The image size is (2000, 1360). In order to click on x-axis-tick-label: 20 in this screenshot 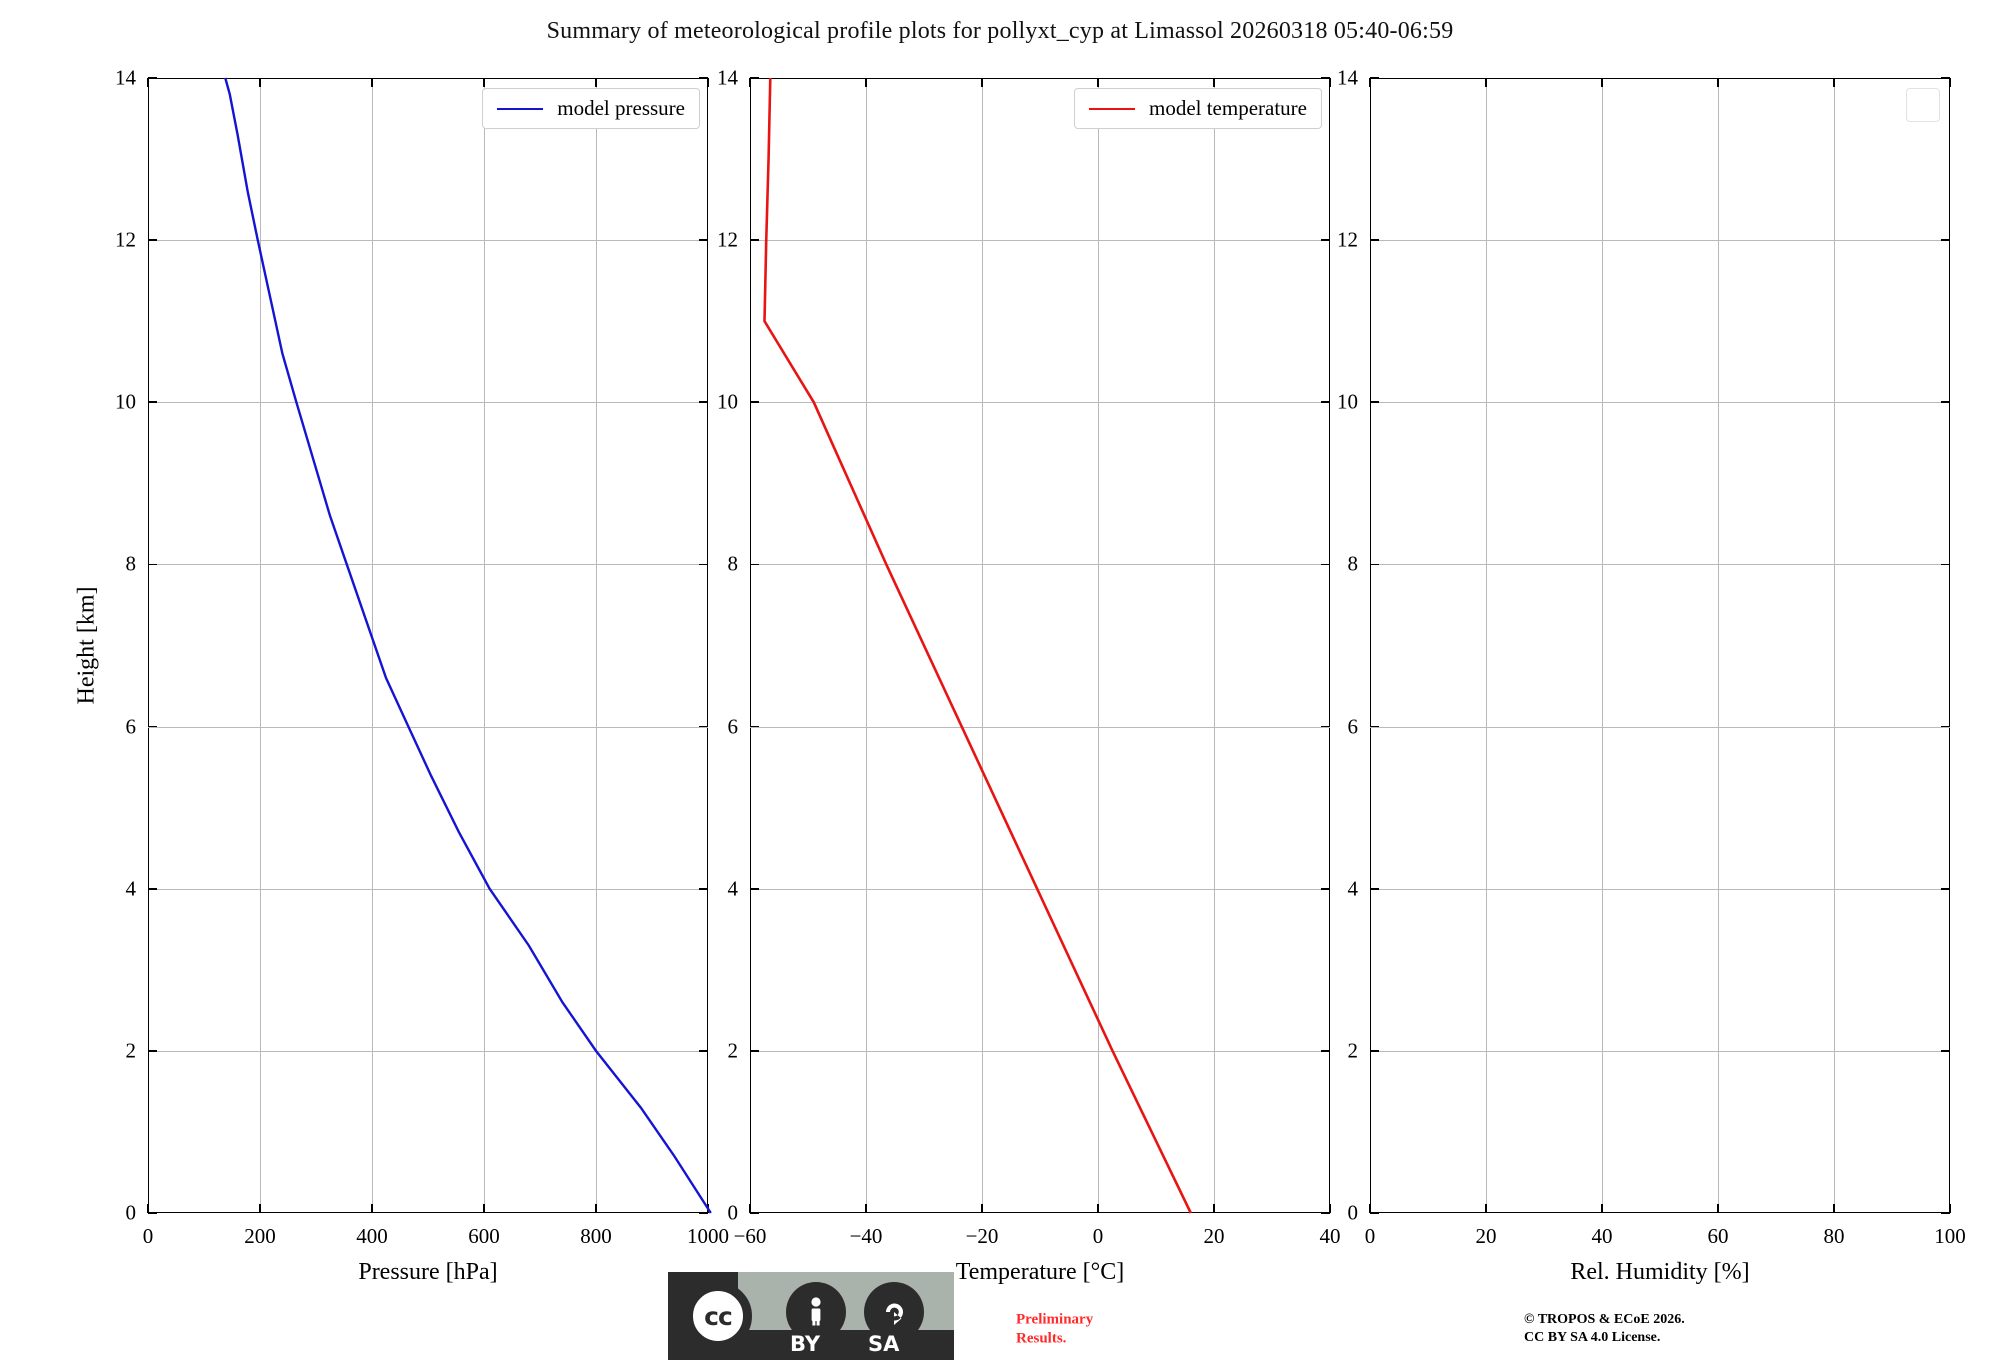, I will do `click(1486, 1236)`.